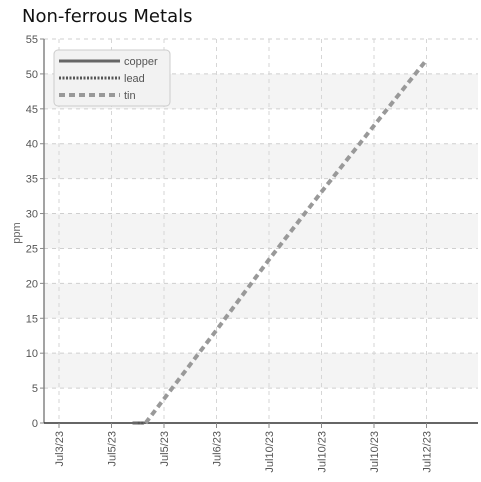 The image size is (481, 482). Describe the element at coordinates (17, 232) in the screenshot. I see `y-axis-label: ppm` at that location.